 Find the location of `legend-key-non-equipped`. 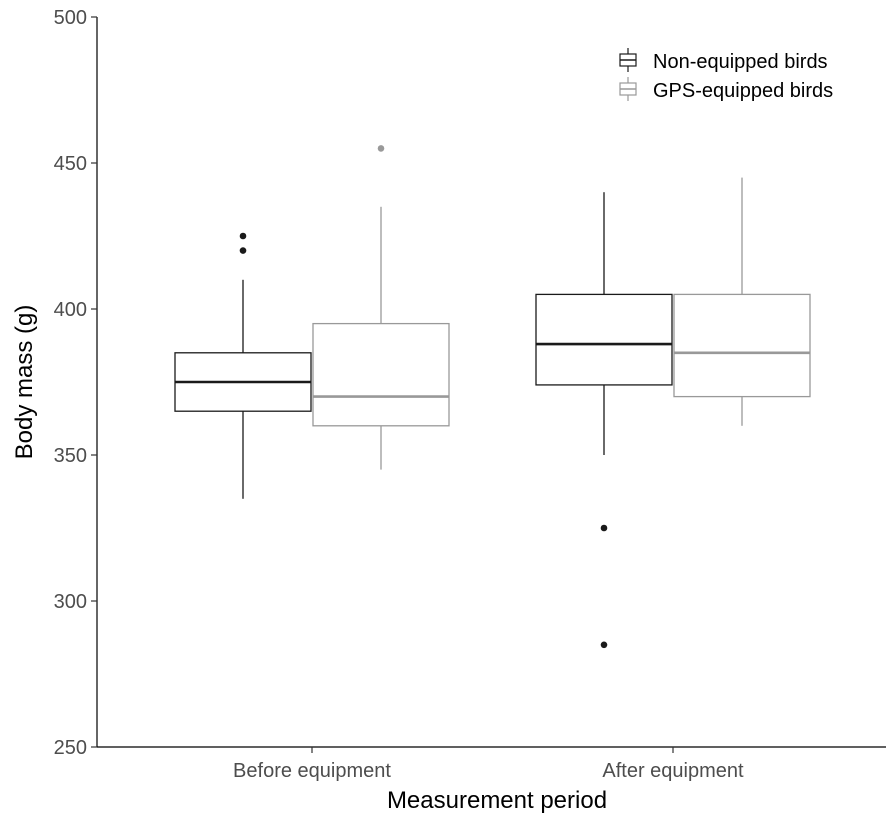

legend-key-non-equipped is located at coordinates (628, 60).